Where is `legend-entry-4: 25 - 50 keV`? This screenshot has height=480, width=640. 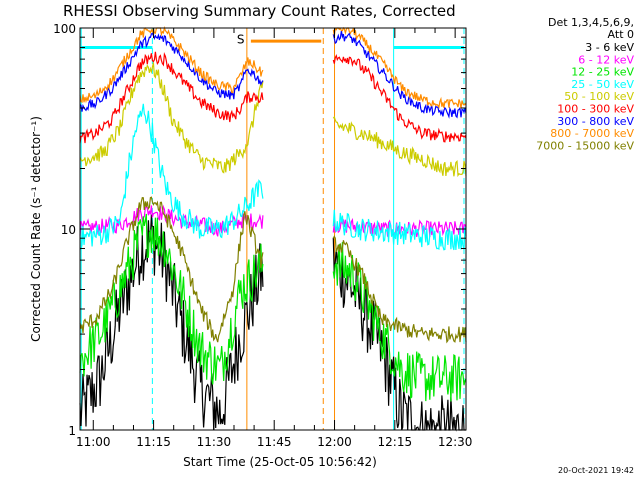
legend-entry-4: 25 - 50 keV is located at coordinates (602, 84).